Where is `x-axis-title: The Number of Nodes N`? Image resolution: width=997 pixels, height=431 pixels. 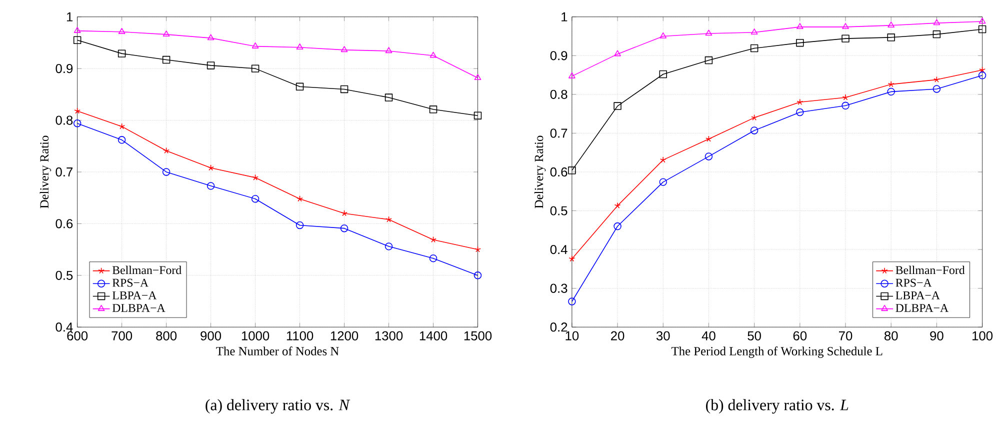 x-axis-title: The Number of Nodes N is located at coordinates (277, 351).